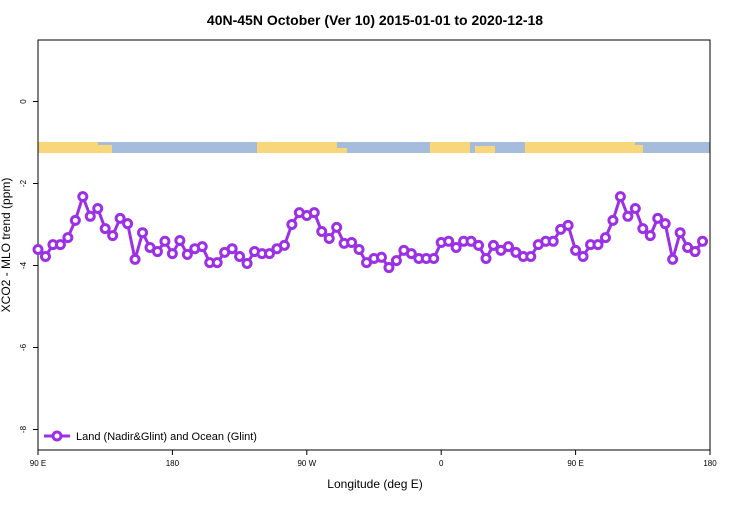 This screenshot has width=750, height=505. Describe the element at coordinates (374, 147) in the screenshot. I see `land-ocean-strip` at that location.